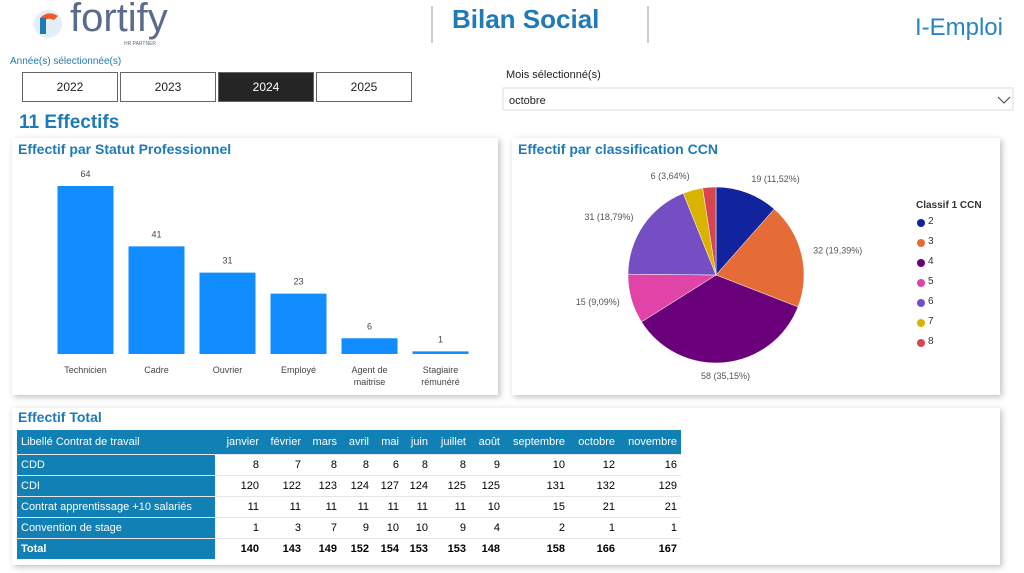 This screenshot has width=1024, height=573. I want to click on category-label: Ouvrier, so click(227, 370).